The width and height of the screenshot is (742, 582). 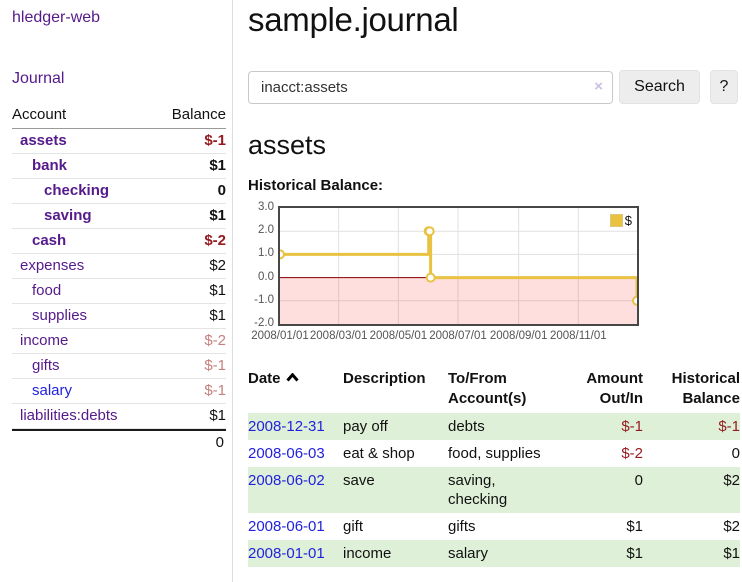 I want to click on header-description: Description, so click(x=384, y=378).